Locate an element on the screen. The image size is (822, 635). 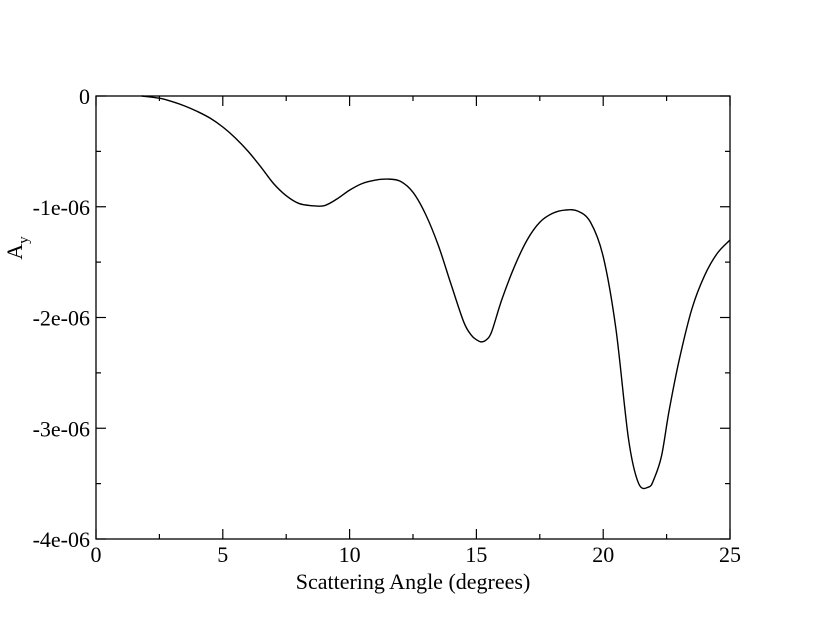
y-axis-label-main: A is located at coordinates (14, 252).